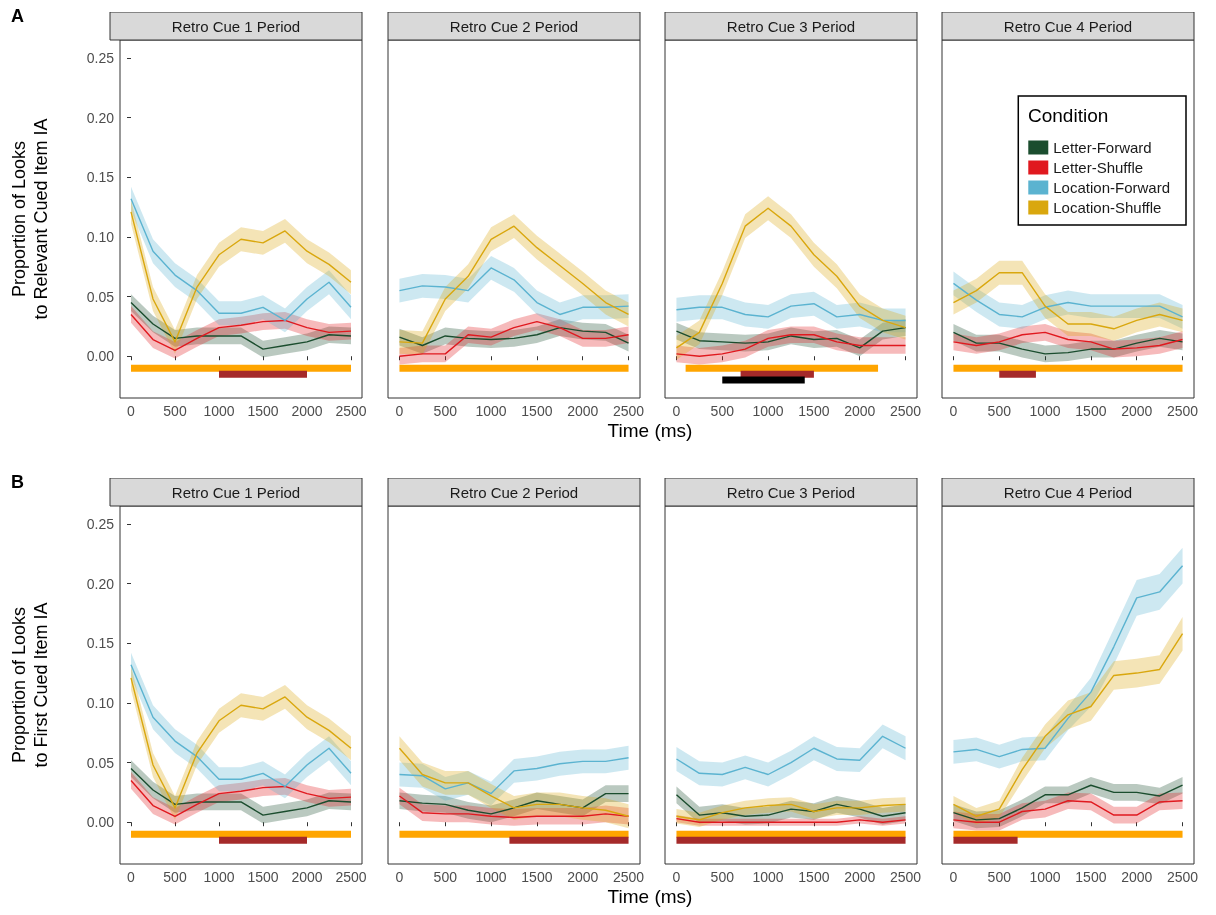 The width and height of the screenshot is (1216, 915). Describe the element at coordinates (17, 16) in the screenshot. I see `text: A` at that location.